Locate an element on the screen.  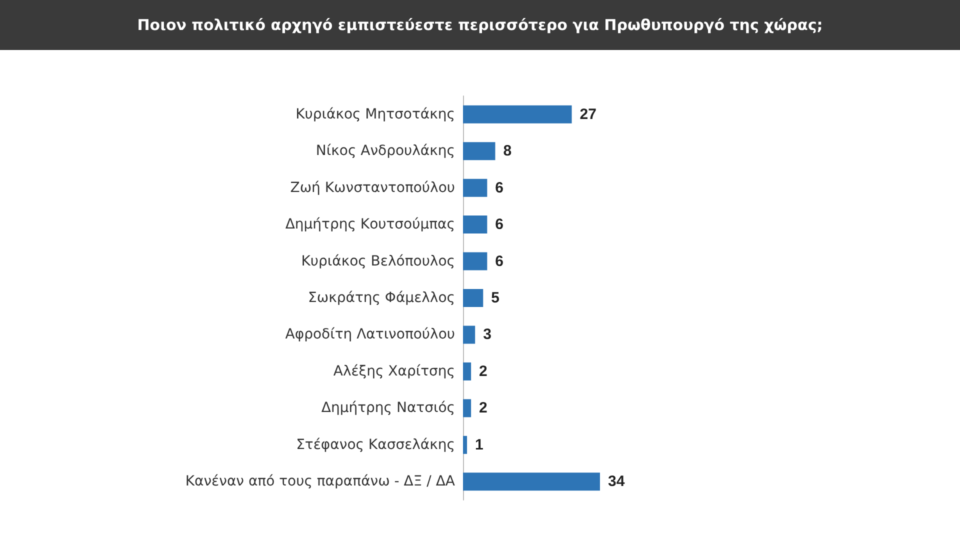
y-tick-label: Αφροδίτη Λατινοπούλου is located at coordinates (370, 334).